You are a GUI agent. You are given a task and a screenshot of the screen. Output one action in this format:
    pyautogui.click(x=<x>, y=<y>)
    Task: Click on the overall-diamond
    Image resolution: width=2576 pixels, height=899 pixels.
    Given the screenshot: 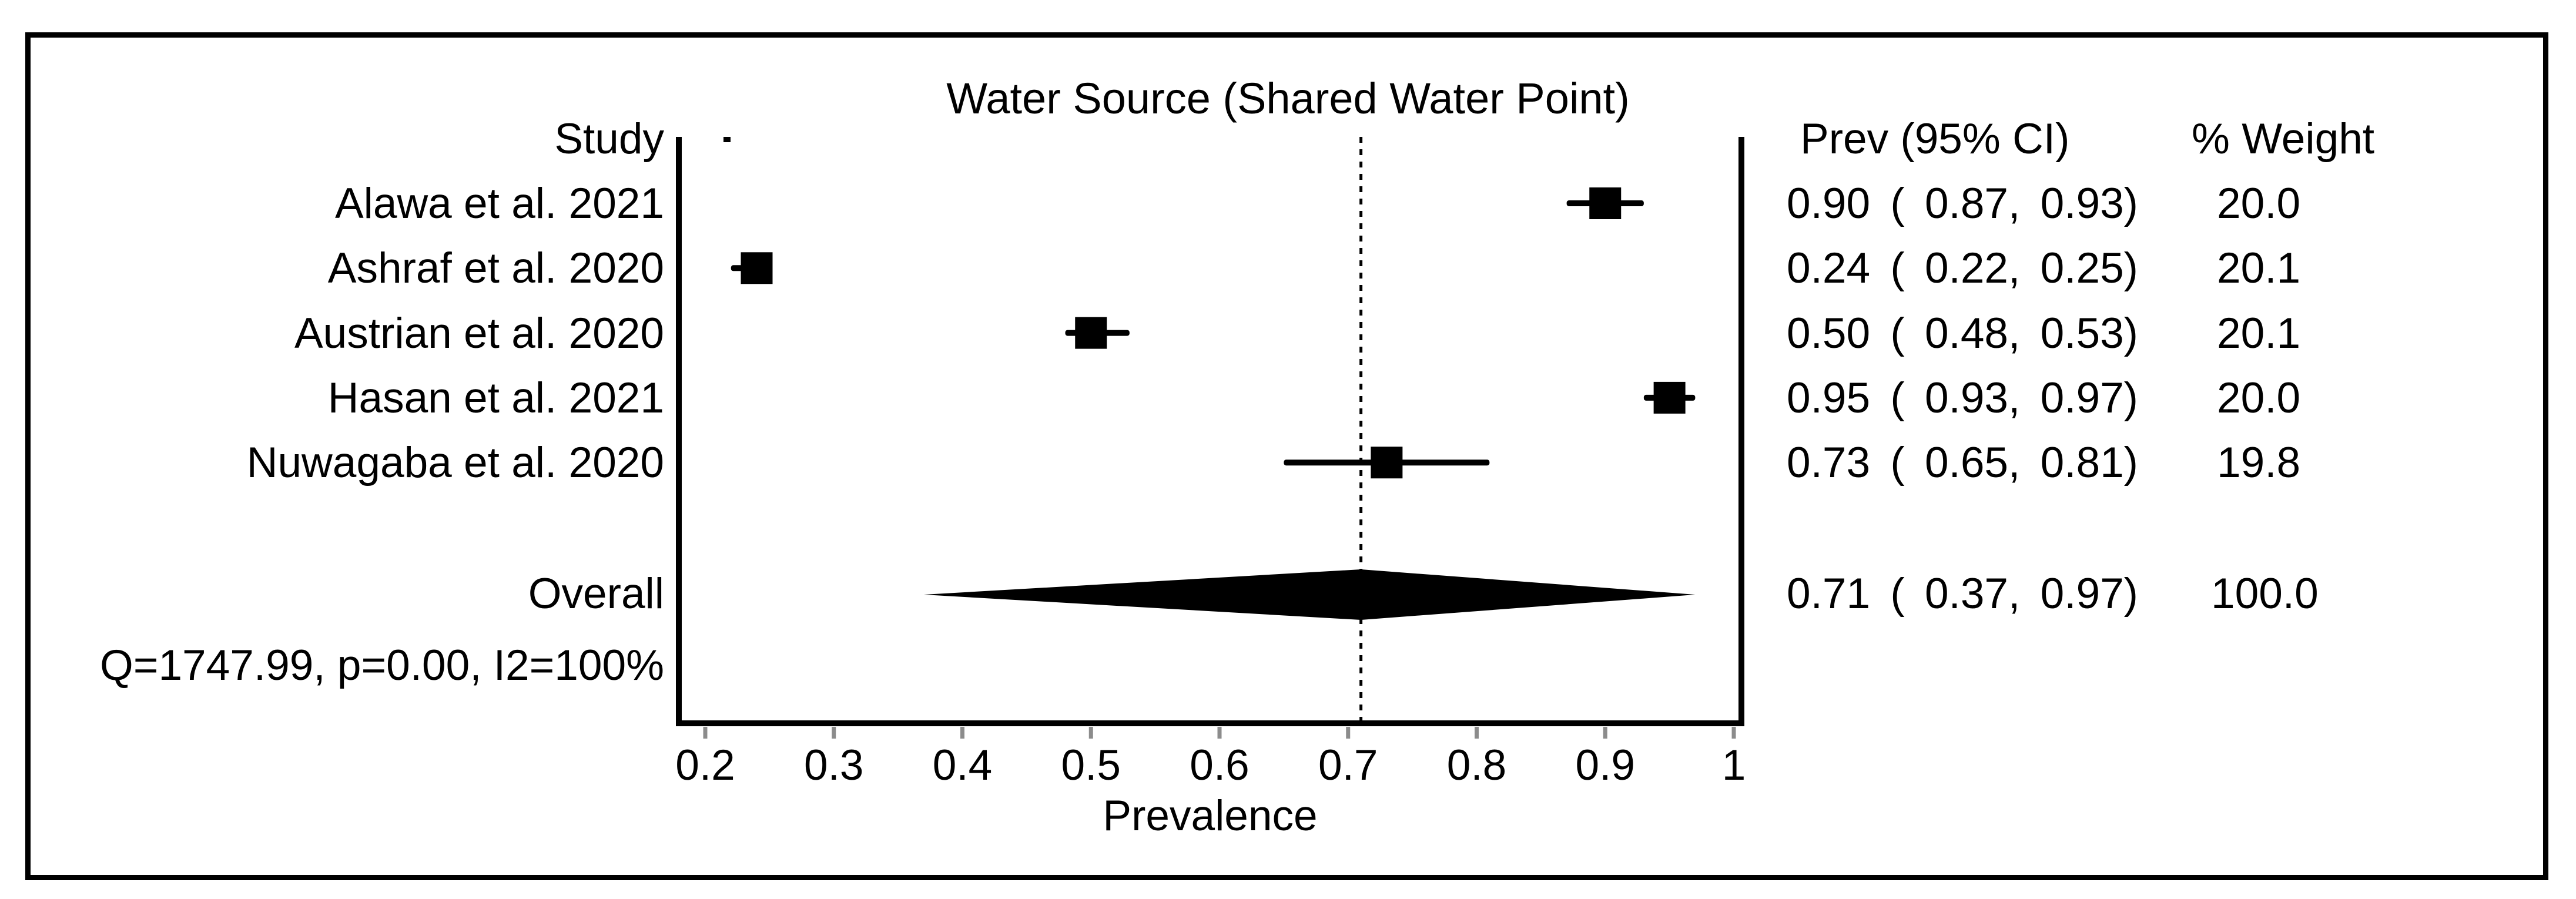 What is the action you would take?
    pyautogui.click(x=1309, y=594)
    